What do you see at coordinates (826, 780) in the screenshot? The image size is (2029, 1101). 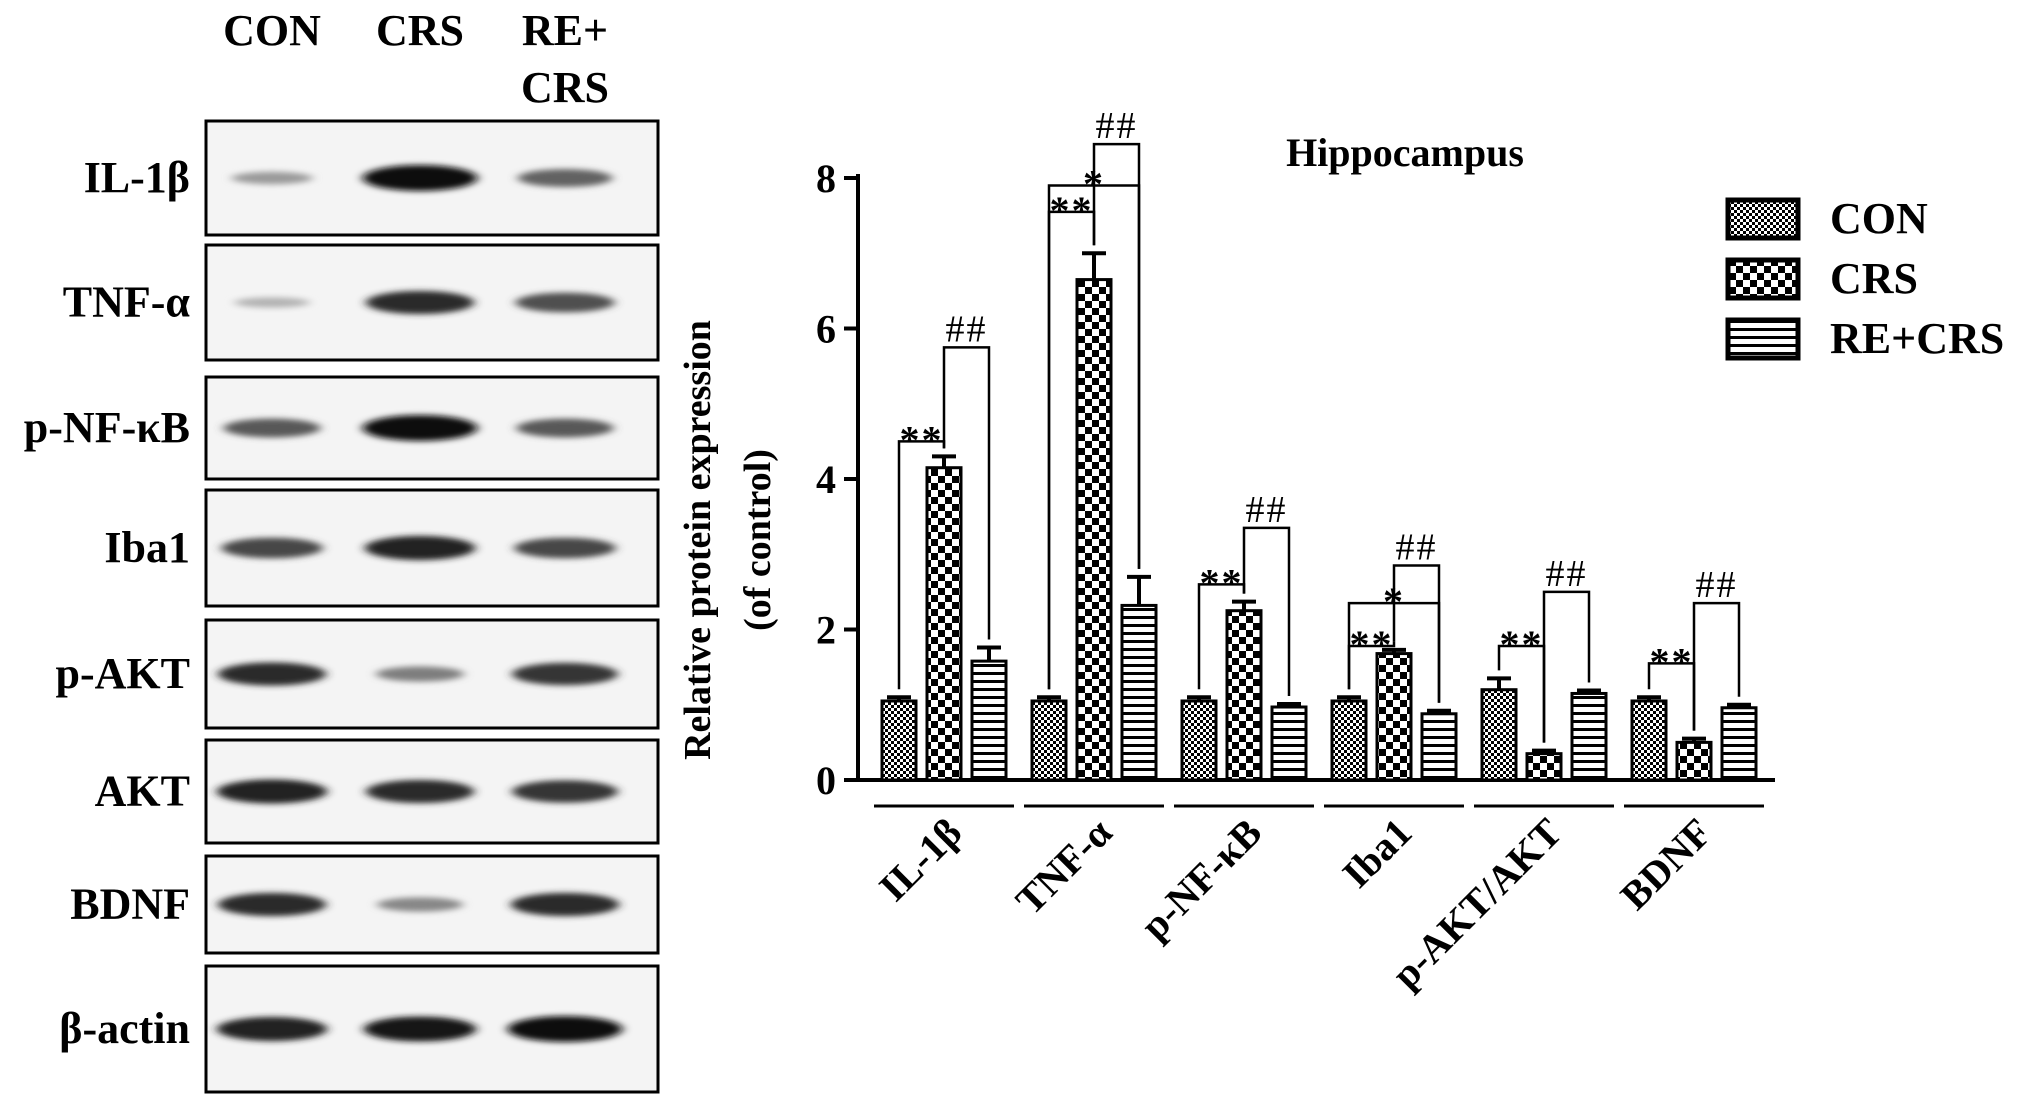 I see `y-tick-label: 0` at bounding box center [826, 780].